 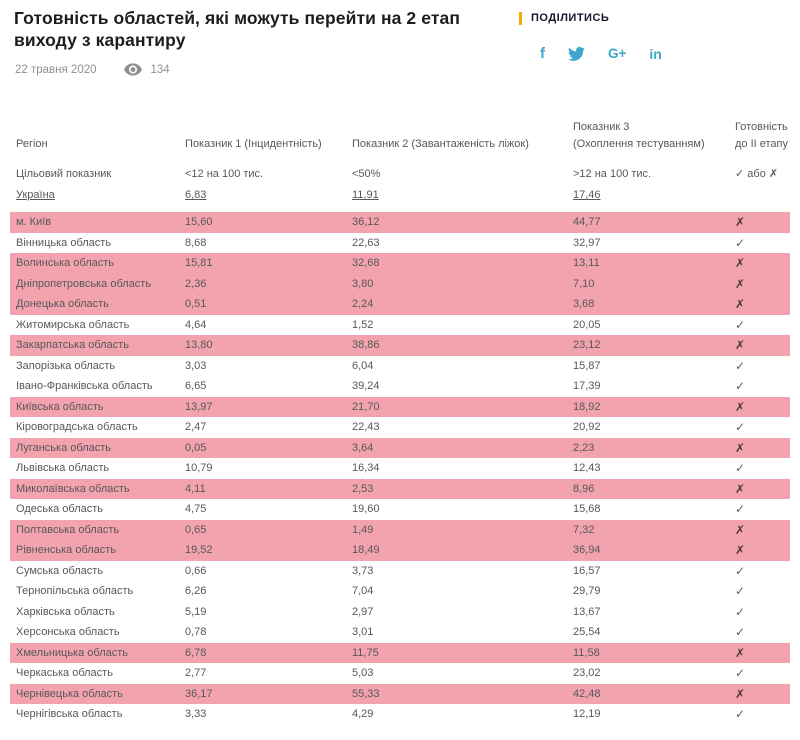 I want to click on indicator3-value: 11,58, so click(x=586, y=652).